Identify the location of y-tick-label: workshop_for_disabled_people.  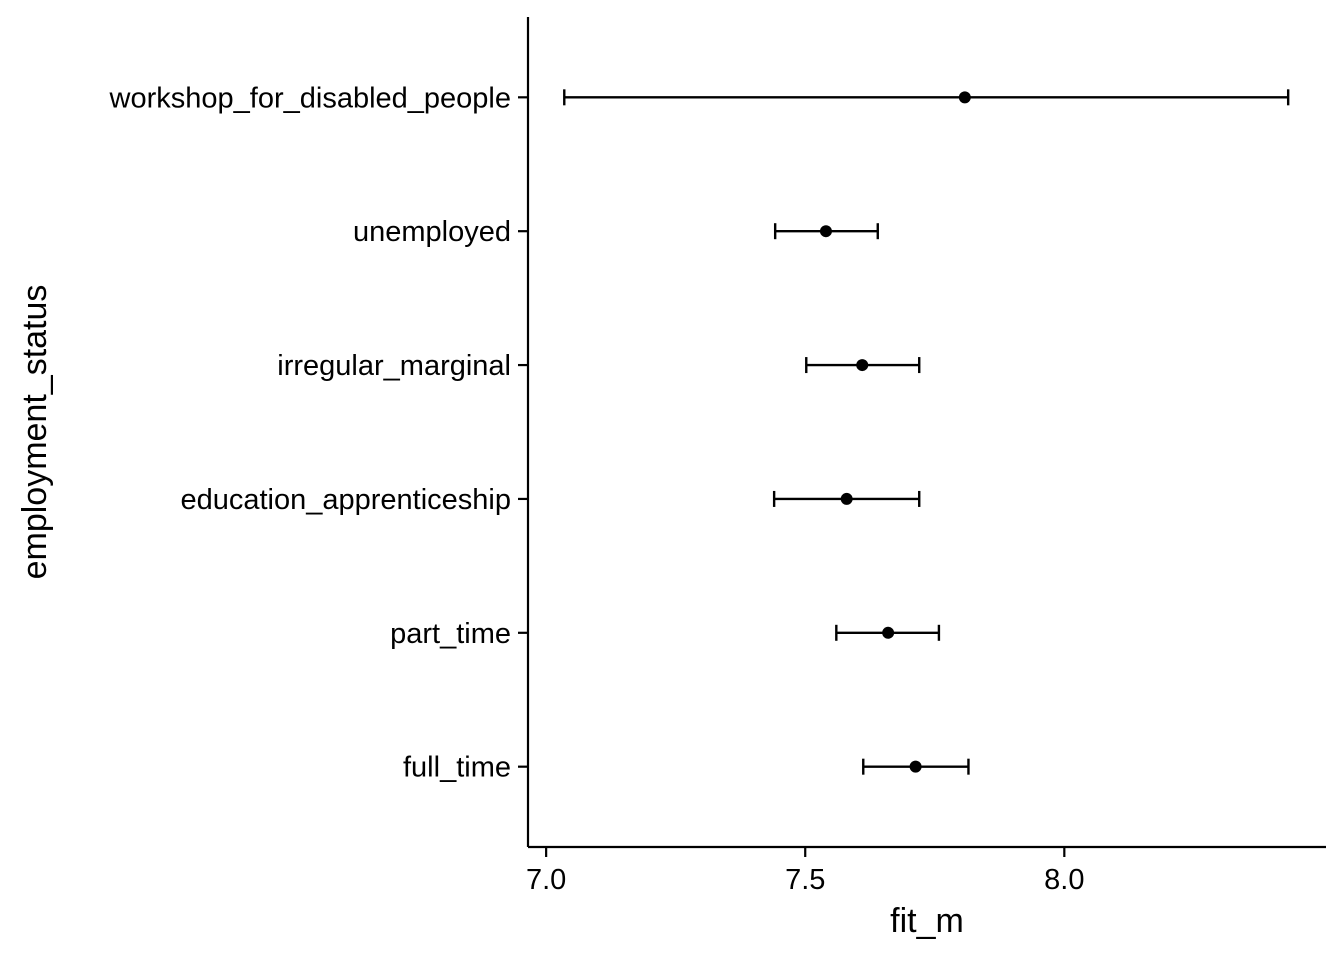
(310, 98).